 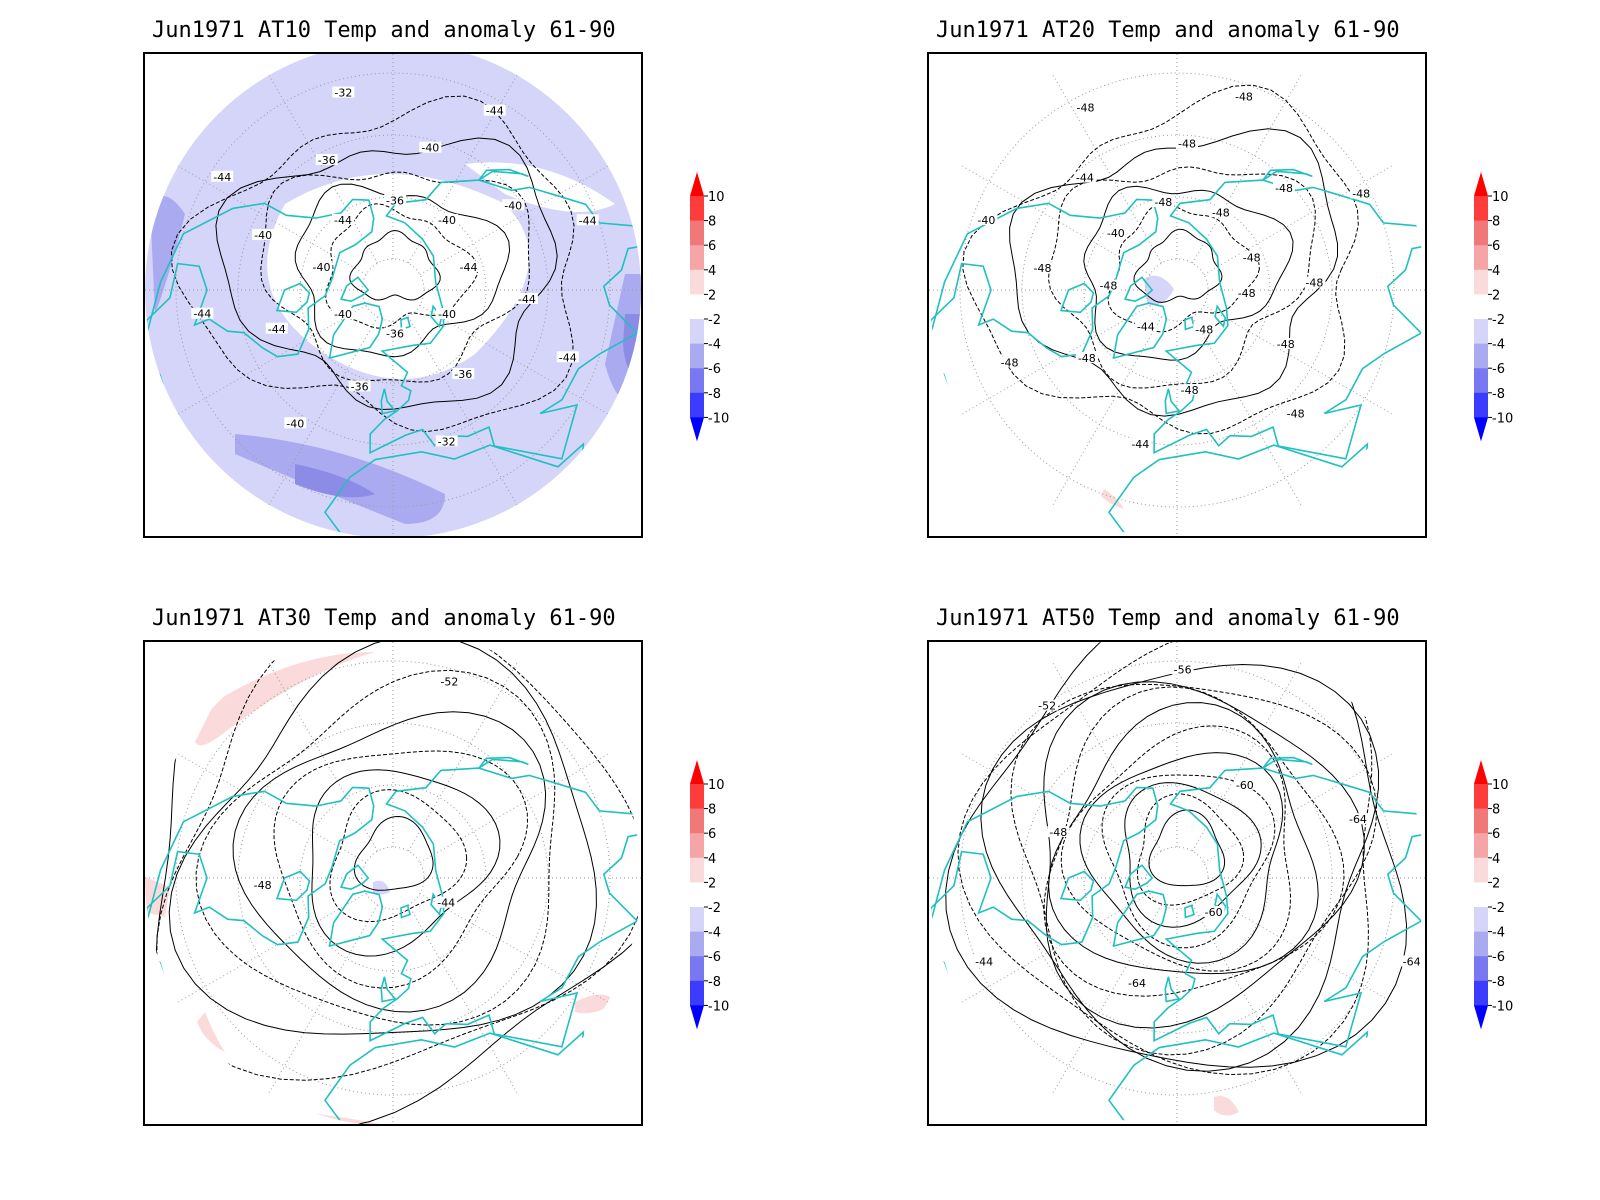 I want to click on colorbar-label: -10, so click(x=1502, y=418).